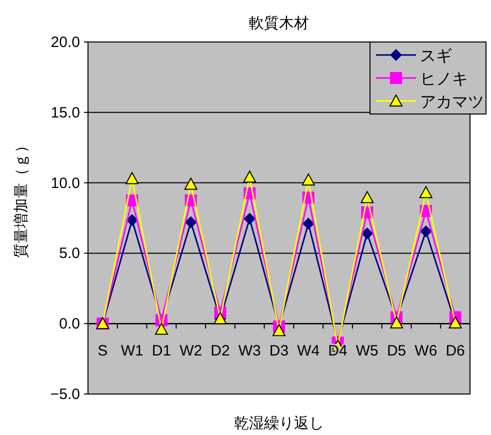 This screenshot has width=491, height=435. Describe the element at coordinates (455, 351) in the screenshot. I see `x-tick-label: D6` at that location.